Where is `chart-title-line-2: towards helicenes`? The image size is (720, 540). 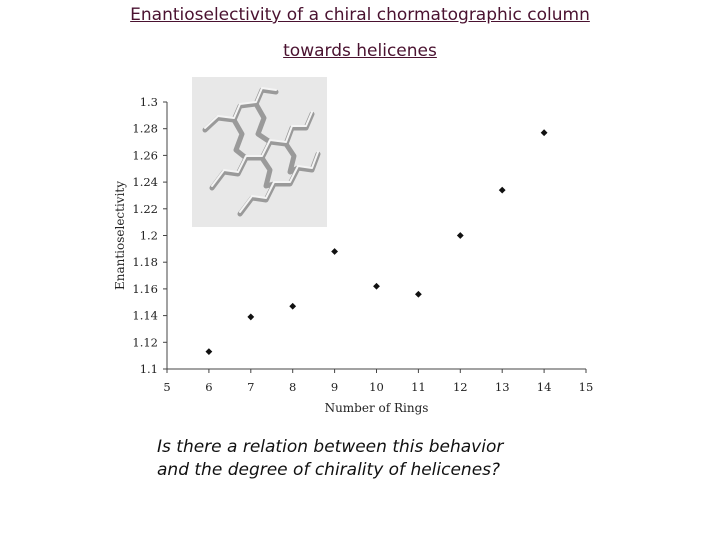
chart-title-line-2: towards helicenes is located at coordinates (360, 51).